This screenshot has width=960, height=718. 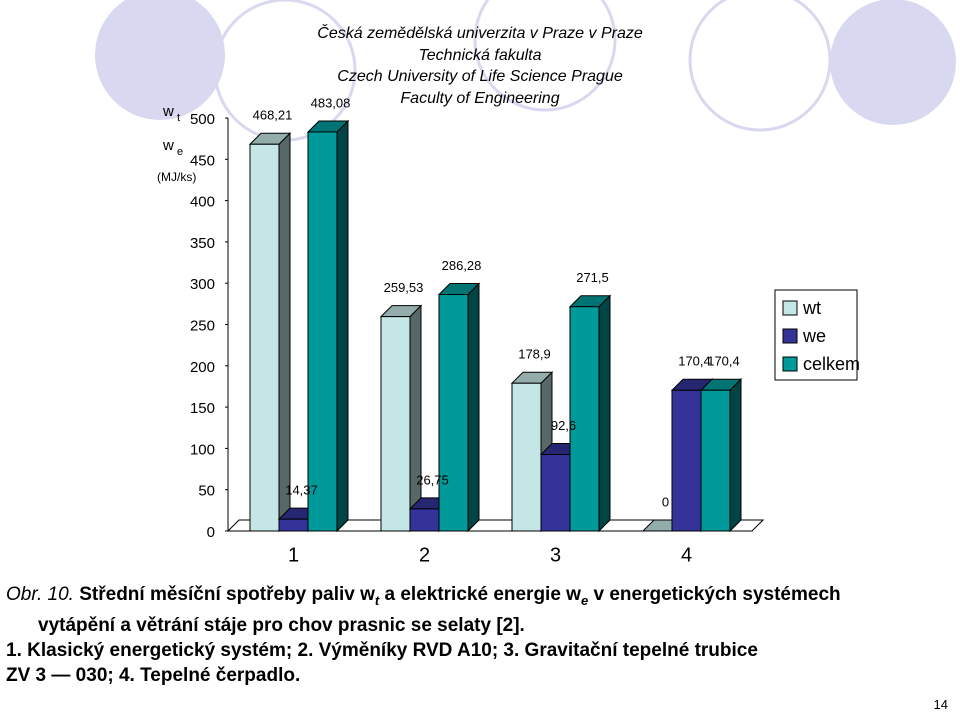 What do you see at coordinates (940, 704) in the screenshot?
I see `page-number: 14` at bounding box center [940, 704].